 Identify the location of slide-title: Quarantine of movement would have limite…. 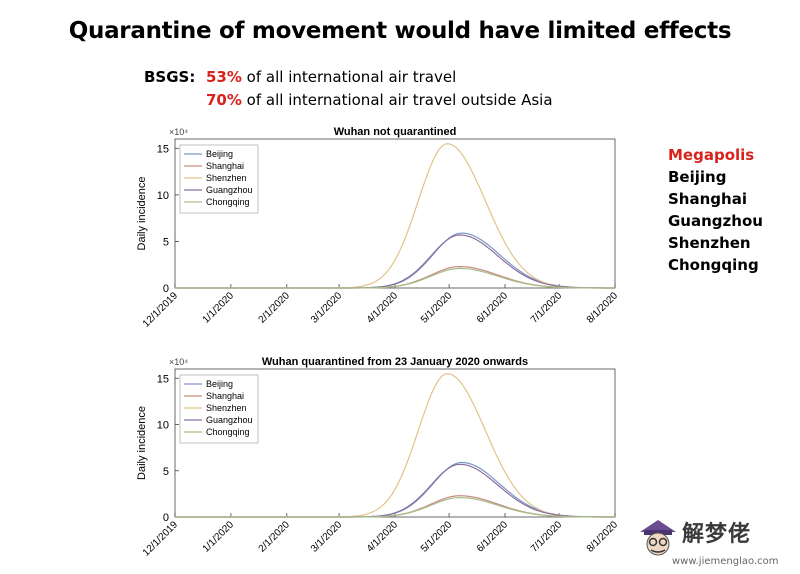
(400, 31).